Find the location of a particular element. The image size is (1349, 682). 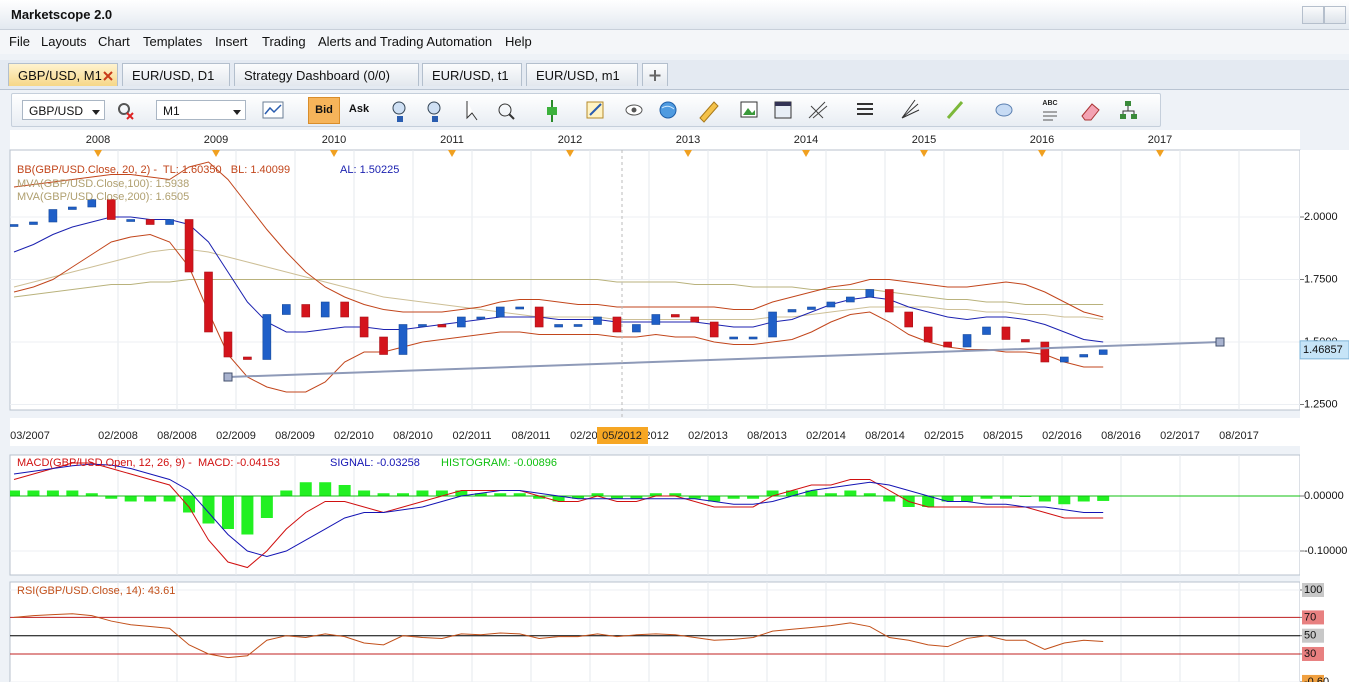

ruler-icon is located at coordinates (709, 112).